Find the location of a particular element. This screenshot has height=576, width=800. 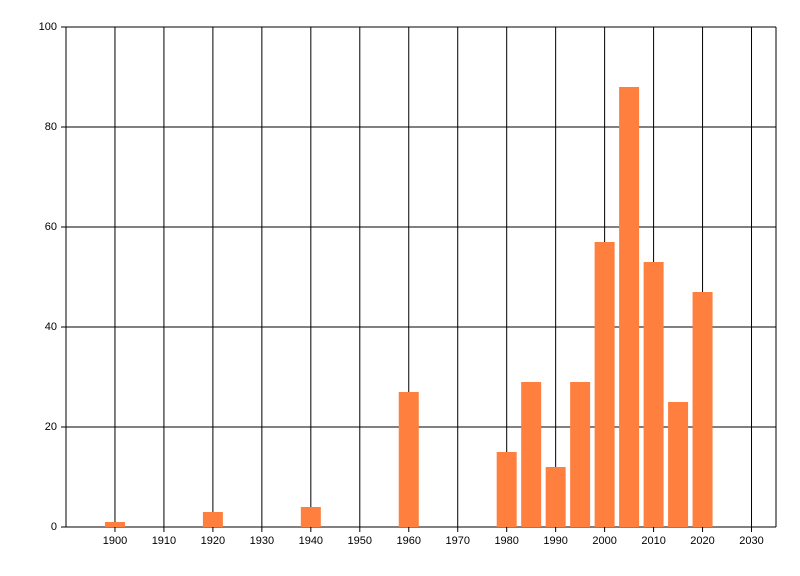

x-tick-label: 2020 is located at coordinates (702, 541).